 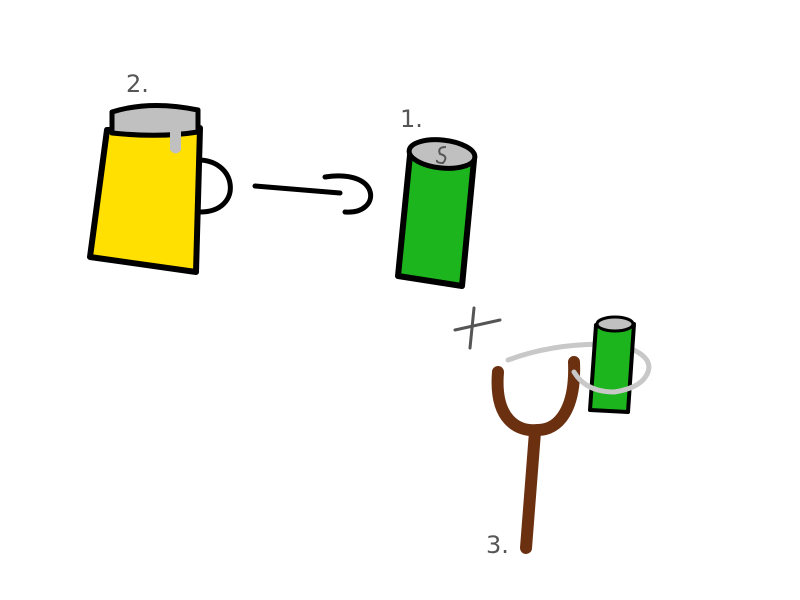 I want to click on arrow-right-icon, so click(x=313, y=194).